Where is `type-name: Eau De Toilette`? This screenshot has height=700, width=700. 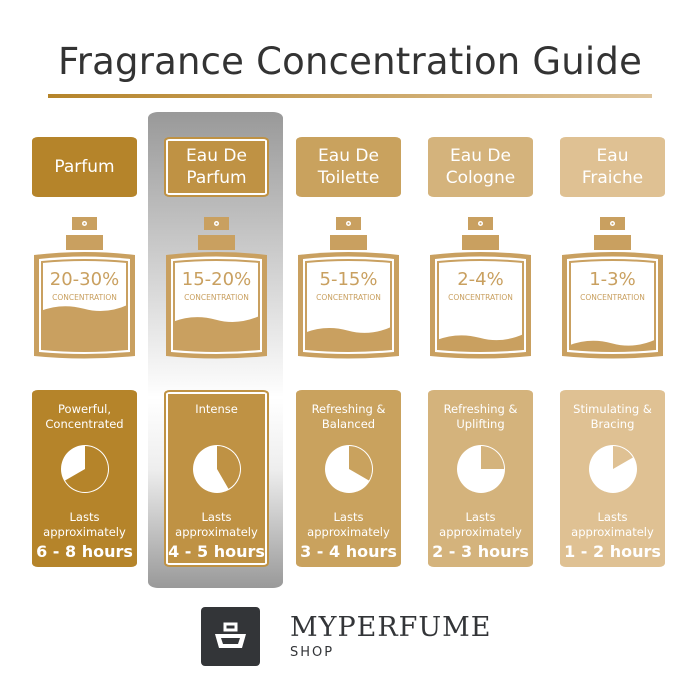
type-name: Eau De Toilette is located at coordinates (348, 167).